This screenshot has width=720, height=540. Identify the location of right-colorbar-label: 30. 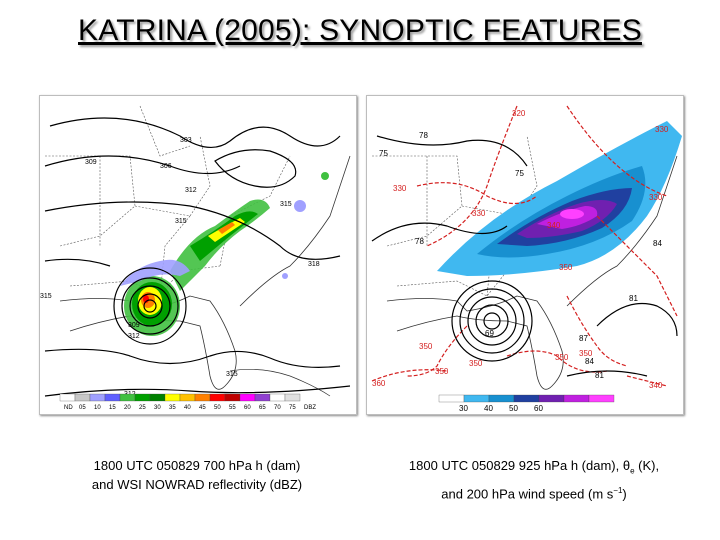
(463, 408).